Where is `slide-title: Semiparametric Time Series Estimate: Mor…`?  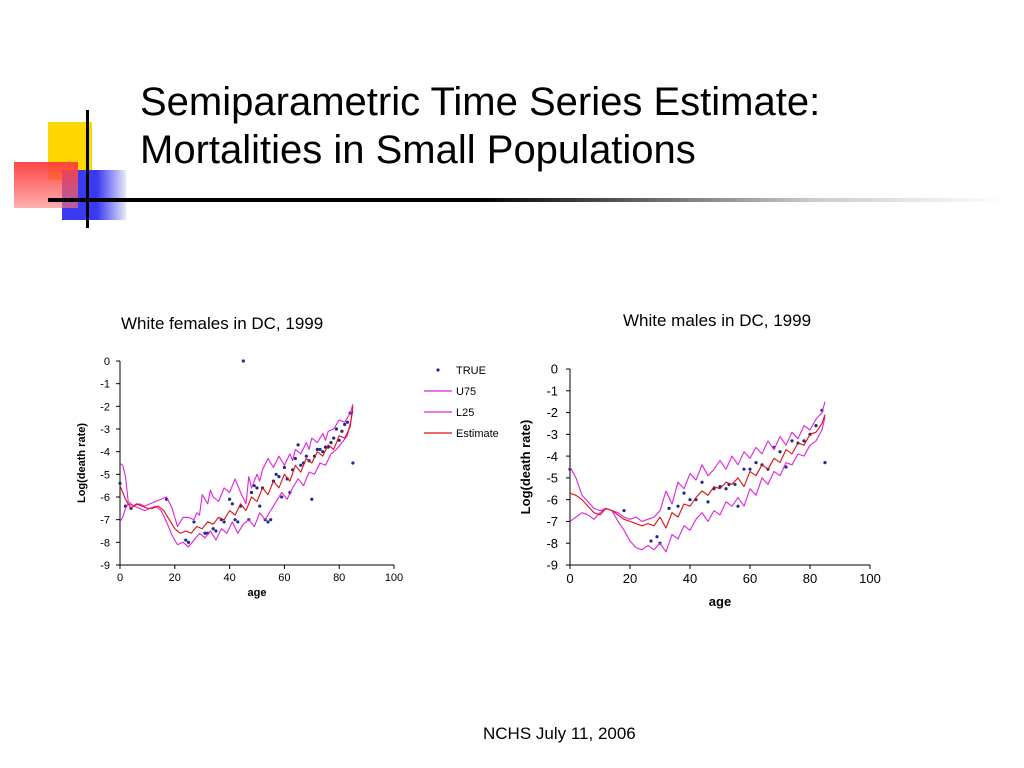 slide-title: Semiparametric Time Series Estimate: Mor… is located at coordinates (570, 126).